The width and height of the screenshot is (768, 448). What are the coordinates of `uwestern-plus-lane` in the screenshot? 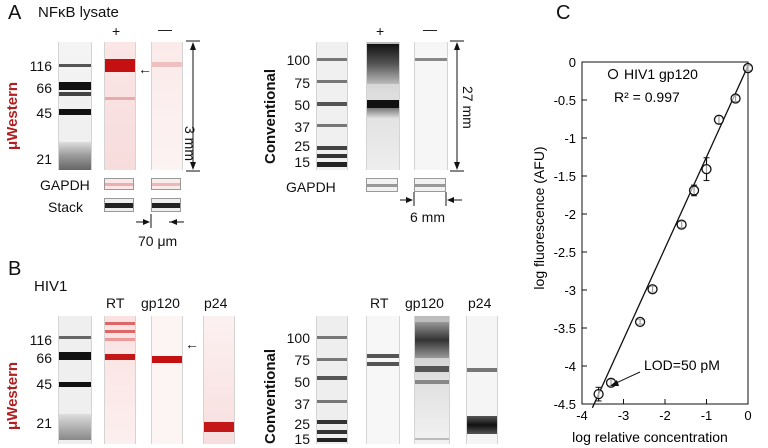 It's located at (120, 106).